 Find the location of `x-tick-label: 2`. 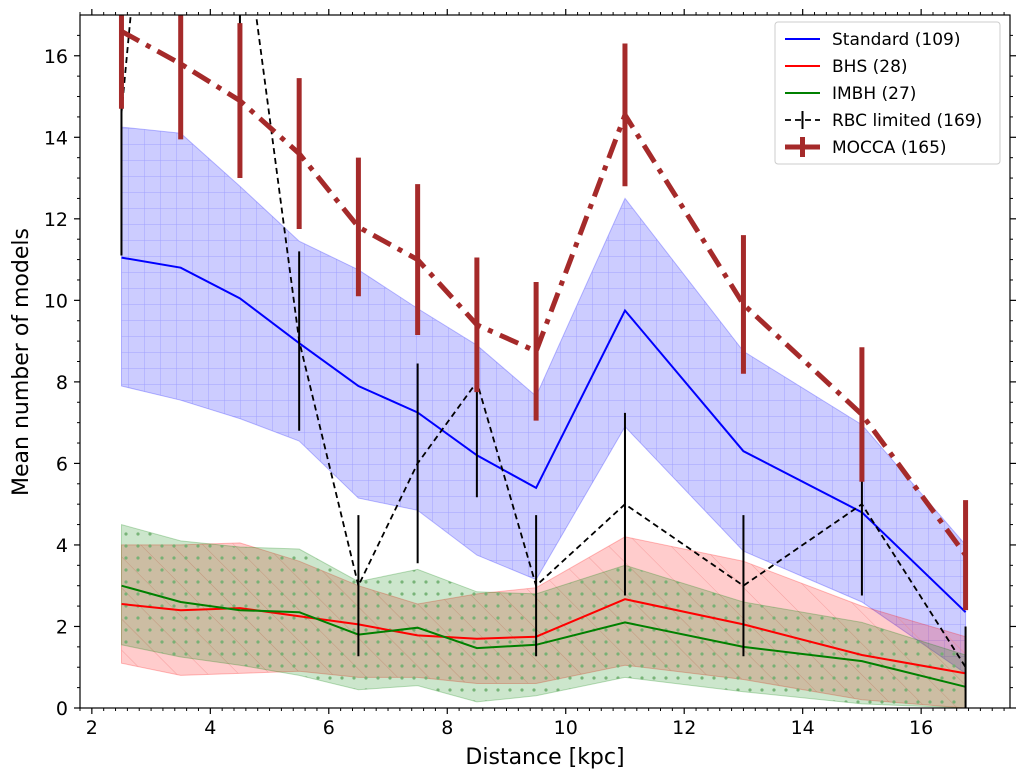

x-tick-label: 2 is located at coordinates (92, 728).